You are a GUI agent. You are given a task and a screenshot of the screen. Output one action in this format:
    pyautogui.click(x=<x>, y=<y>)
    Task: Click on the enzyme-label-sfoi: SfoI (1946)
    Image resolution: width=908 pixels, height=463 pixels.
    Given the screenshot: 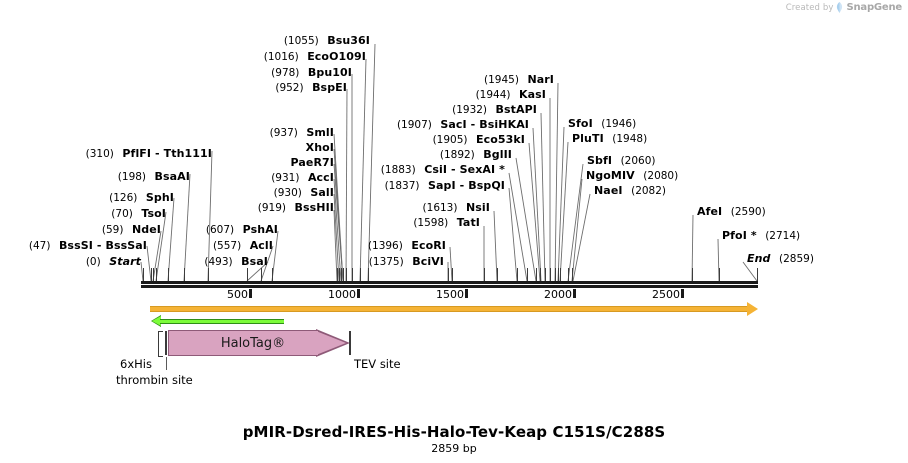 What is the action you would take?
    pyautogui.click(x=602, y=124)
    